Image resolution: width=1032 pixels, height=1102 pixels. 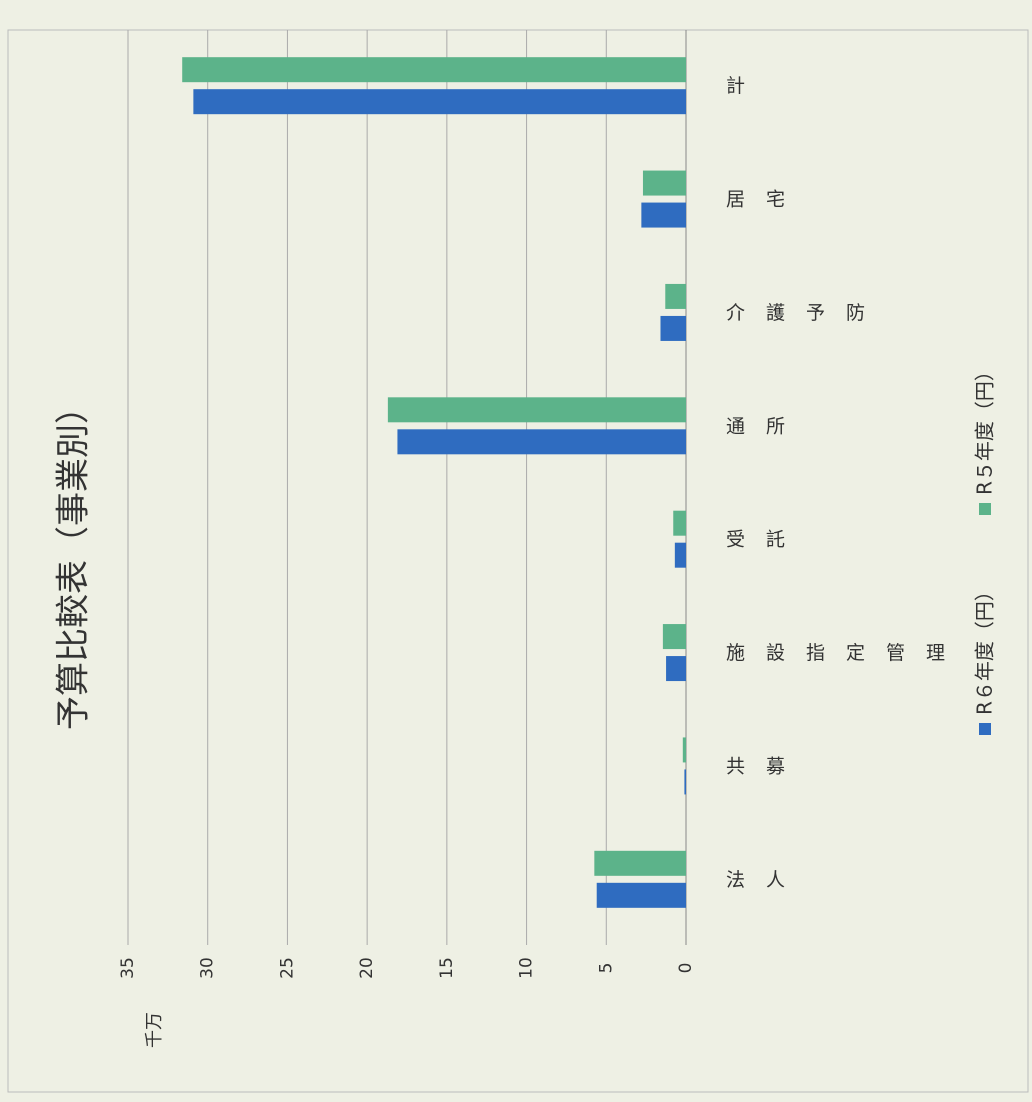 I want to click on x-tick-label: 居宅, so click(x=766, y=200).